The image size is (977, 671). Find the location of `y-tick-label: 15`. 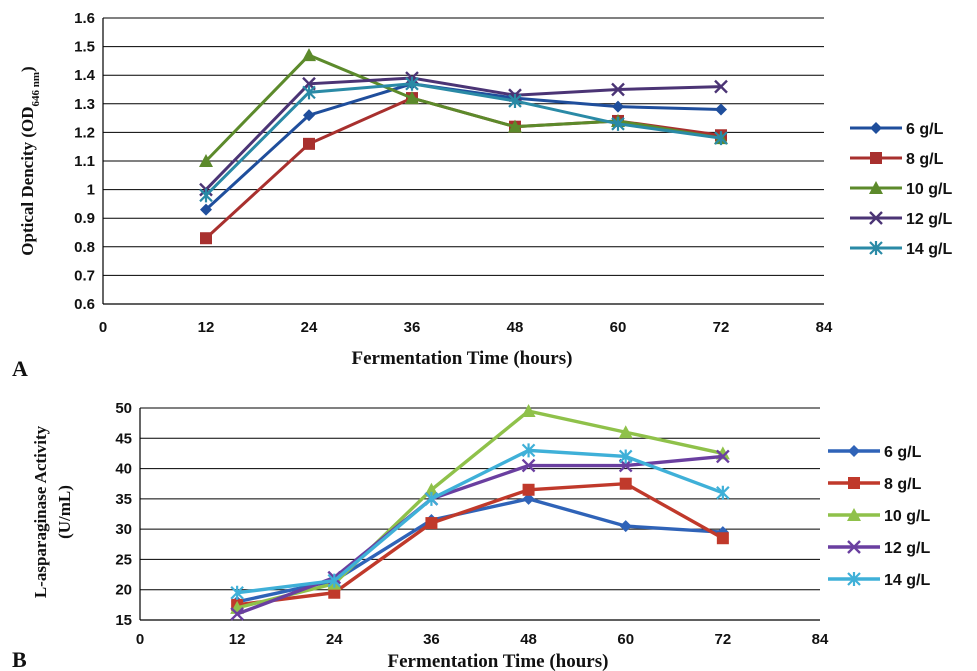

y-tick-label: 15 is located at coordinates (123, 620).